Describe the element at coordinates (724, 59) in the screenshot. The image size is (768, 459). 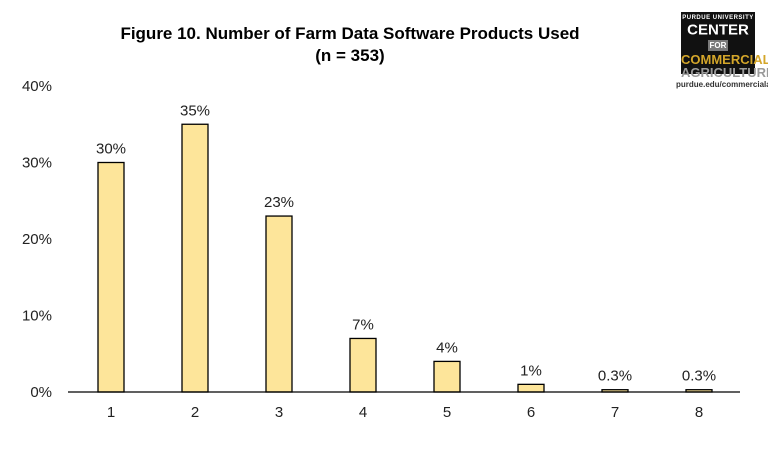
I see `logo-line3: COMMERCIAL` at that location.